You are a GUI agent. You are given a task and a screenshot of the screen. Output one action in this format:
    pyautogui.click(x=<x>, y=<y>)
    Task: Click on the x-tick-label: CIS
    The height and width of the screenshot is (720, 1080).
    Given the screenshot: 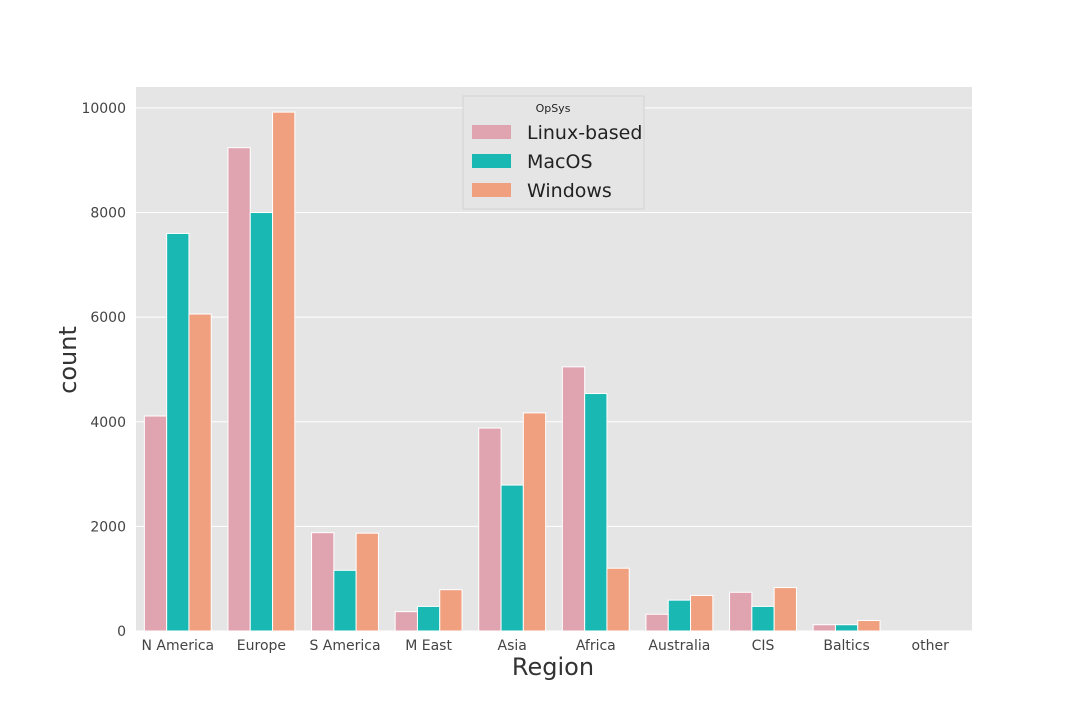 What is the action you would take?
    pyautogui.click(x=763, y=646)
    